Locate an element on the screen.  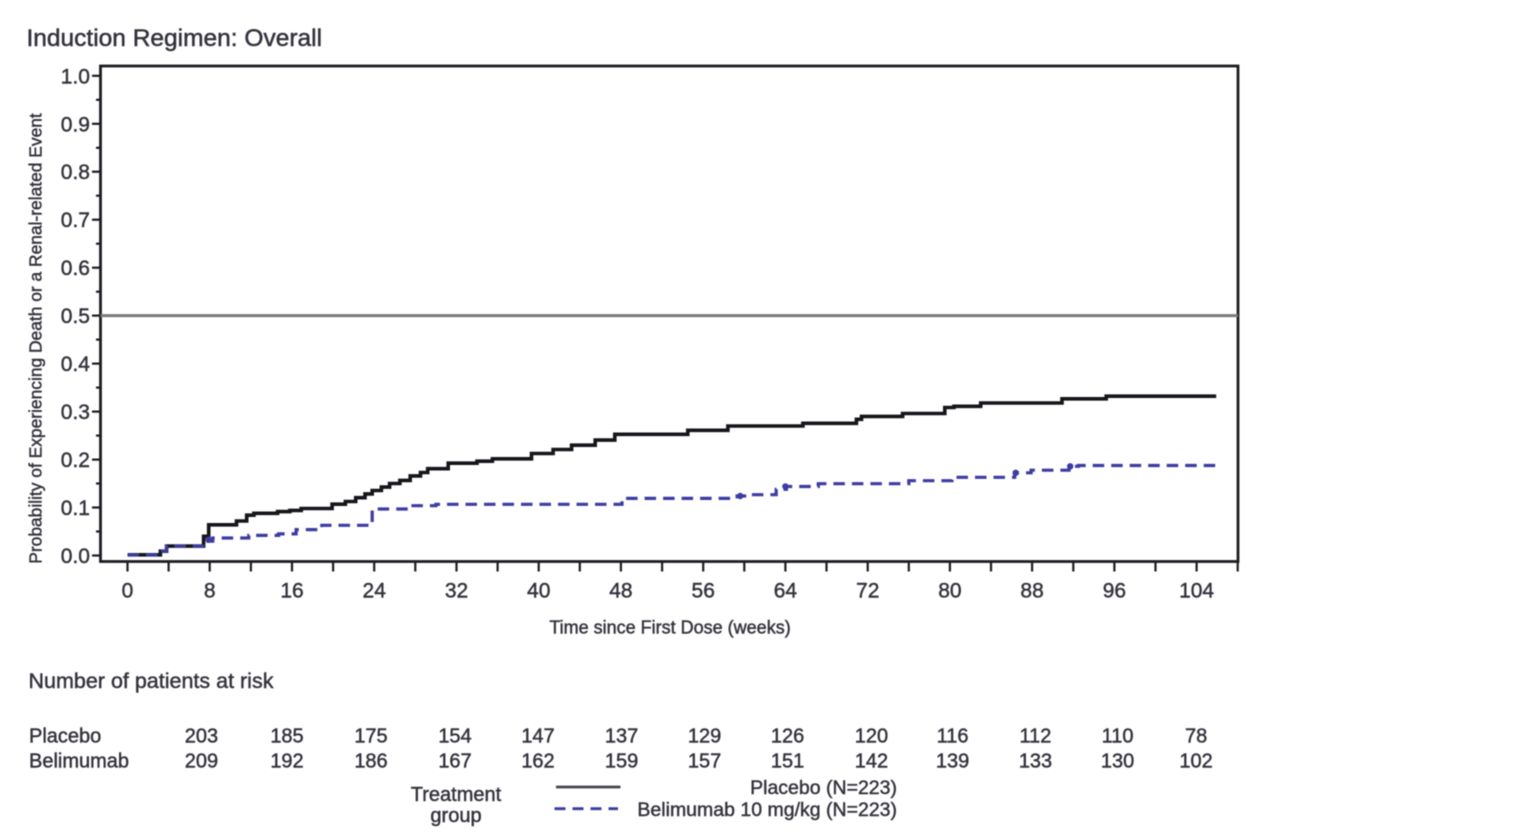
svg-text: 110 is located at coordinates (1118, 737).